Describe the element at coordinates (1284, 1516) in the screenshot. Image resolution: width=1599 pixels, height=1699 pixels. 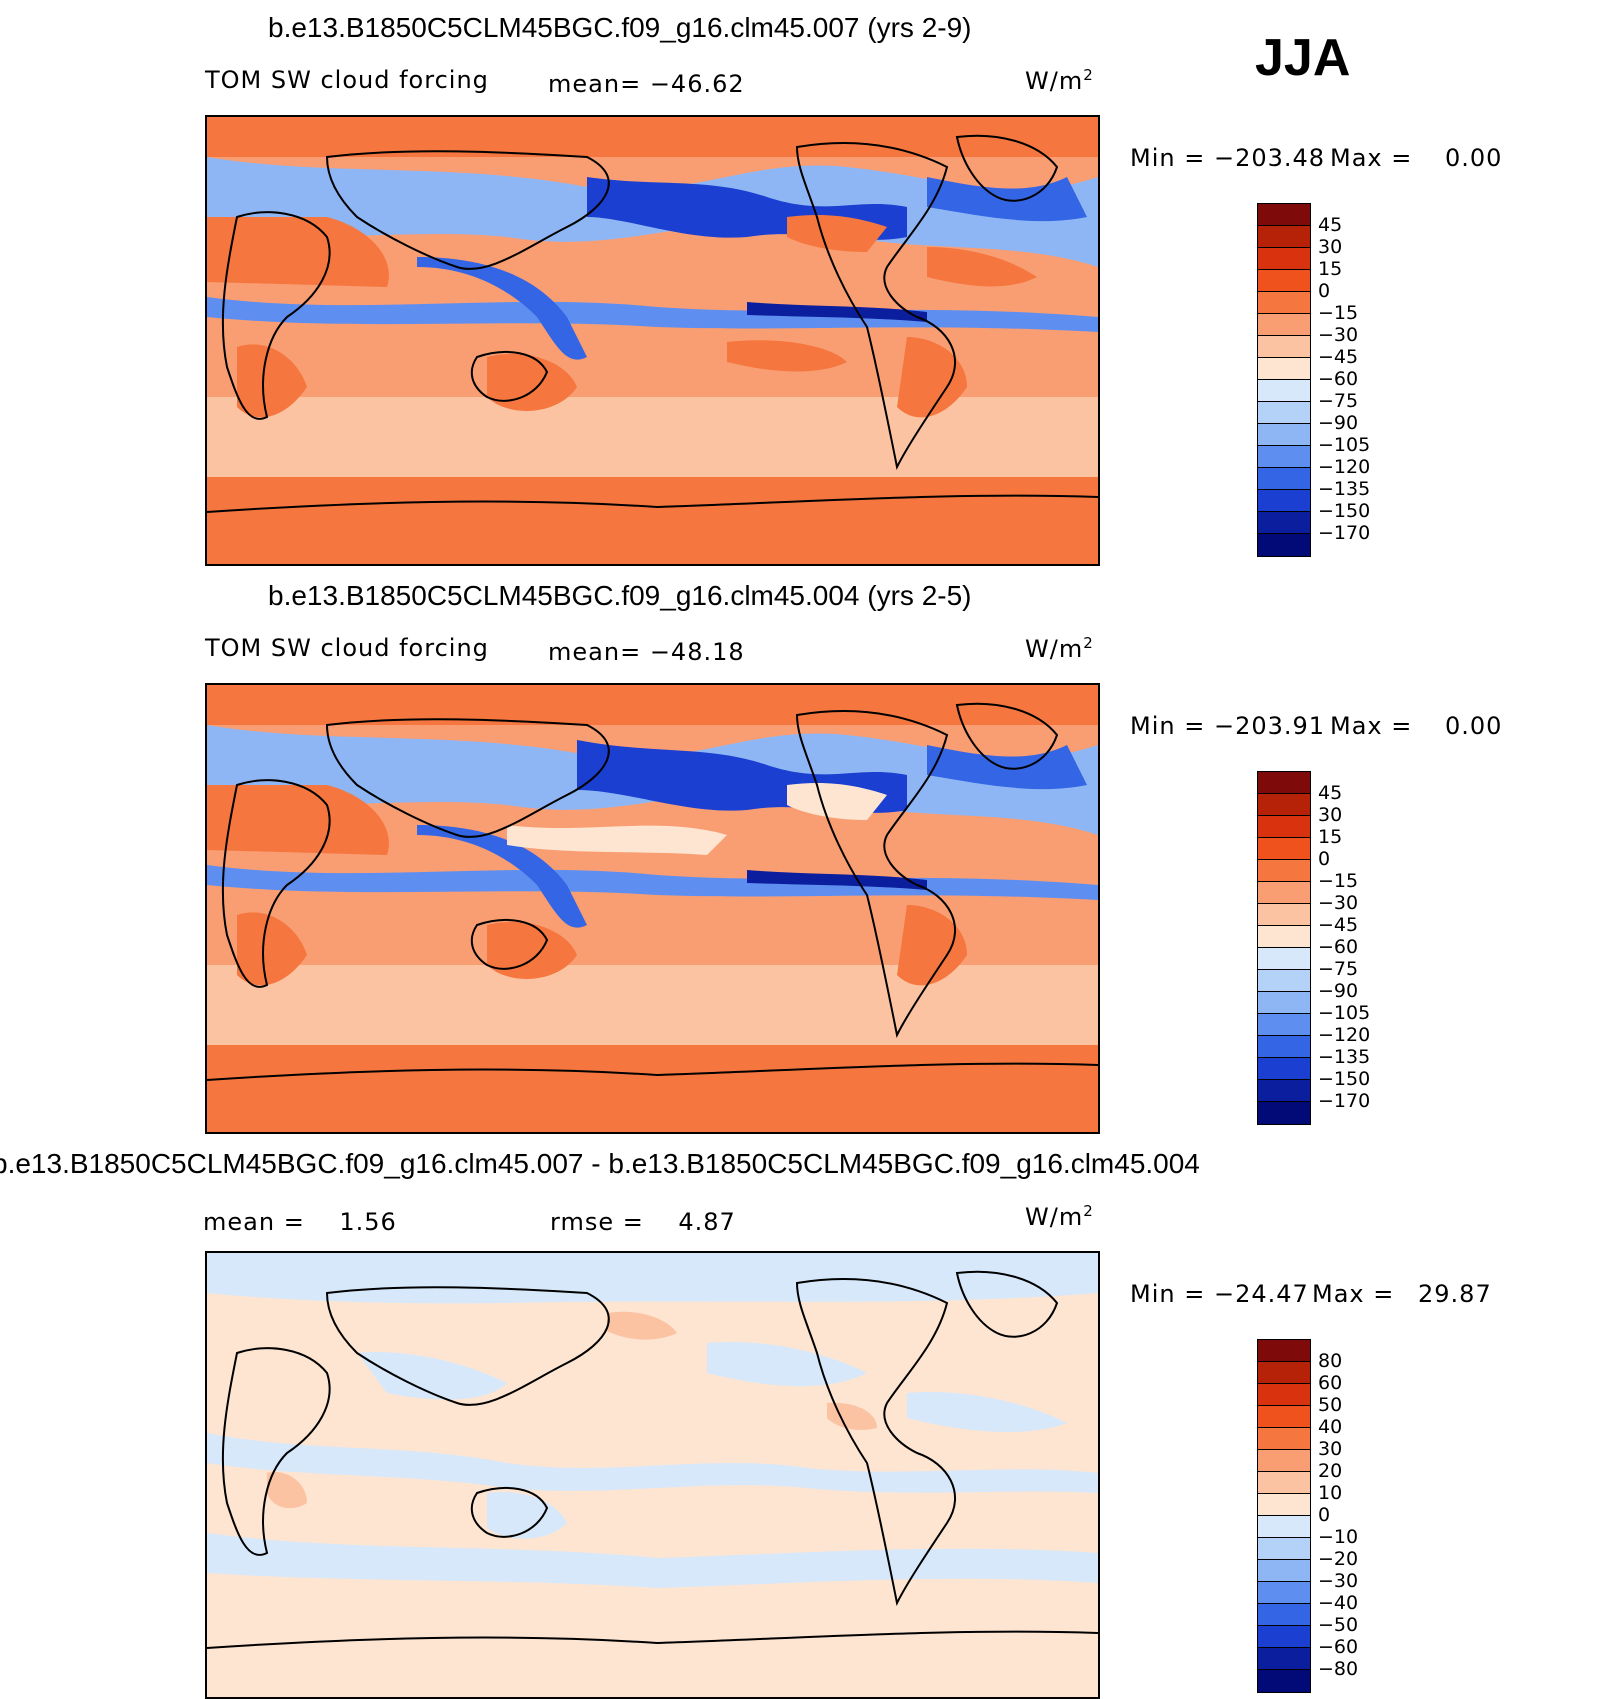
I see `panel-3-colorbar` at that location.